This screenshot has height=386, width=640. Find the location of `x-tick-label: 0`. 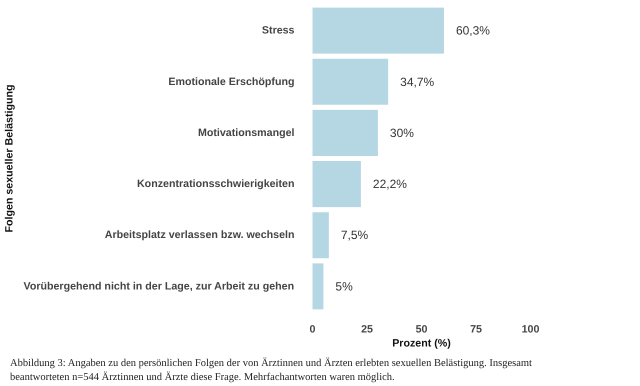

x-tick-label: 0 is located at coordinates (313, 330).